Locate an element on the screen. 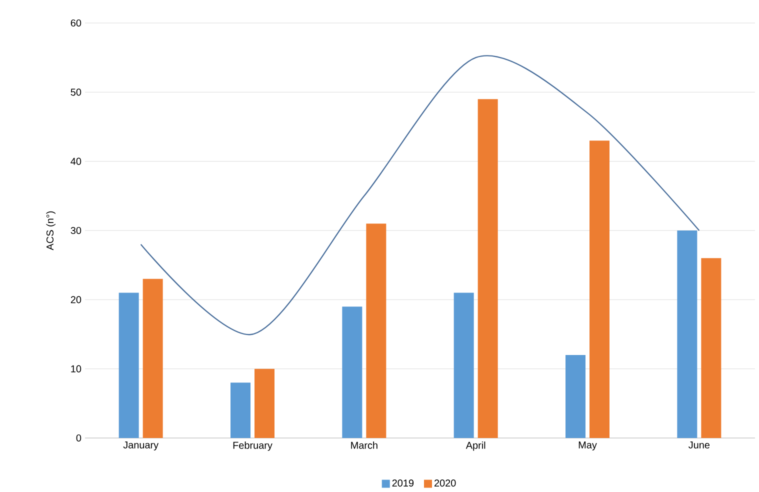 The height and width of the screenshot is (492, 759). x-tick-label: June is located at coordinates (699, 445).